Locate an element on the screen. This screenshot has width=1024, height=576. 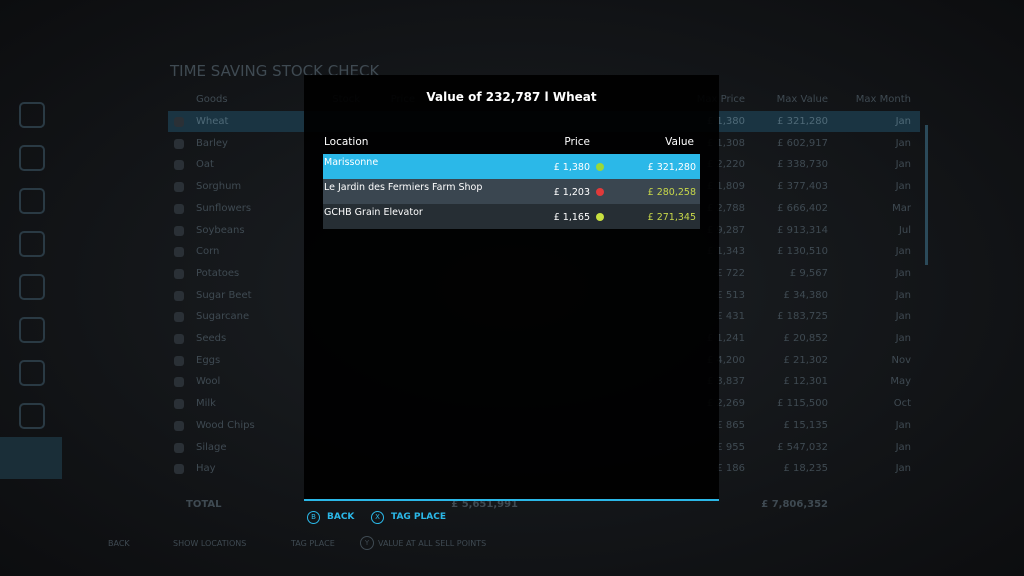
sidebar-selected is located at coordinates (31, 458).